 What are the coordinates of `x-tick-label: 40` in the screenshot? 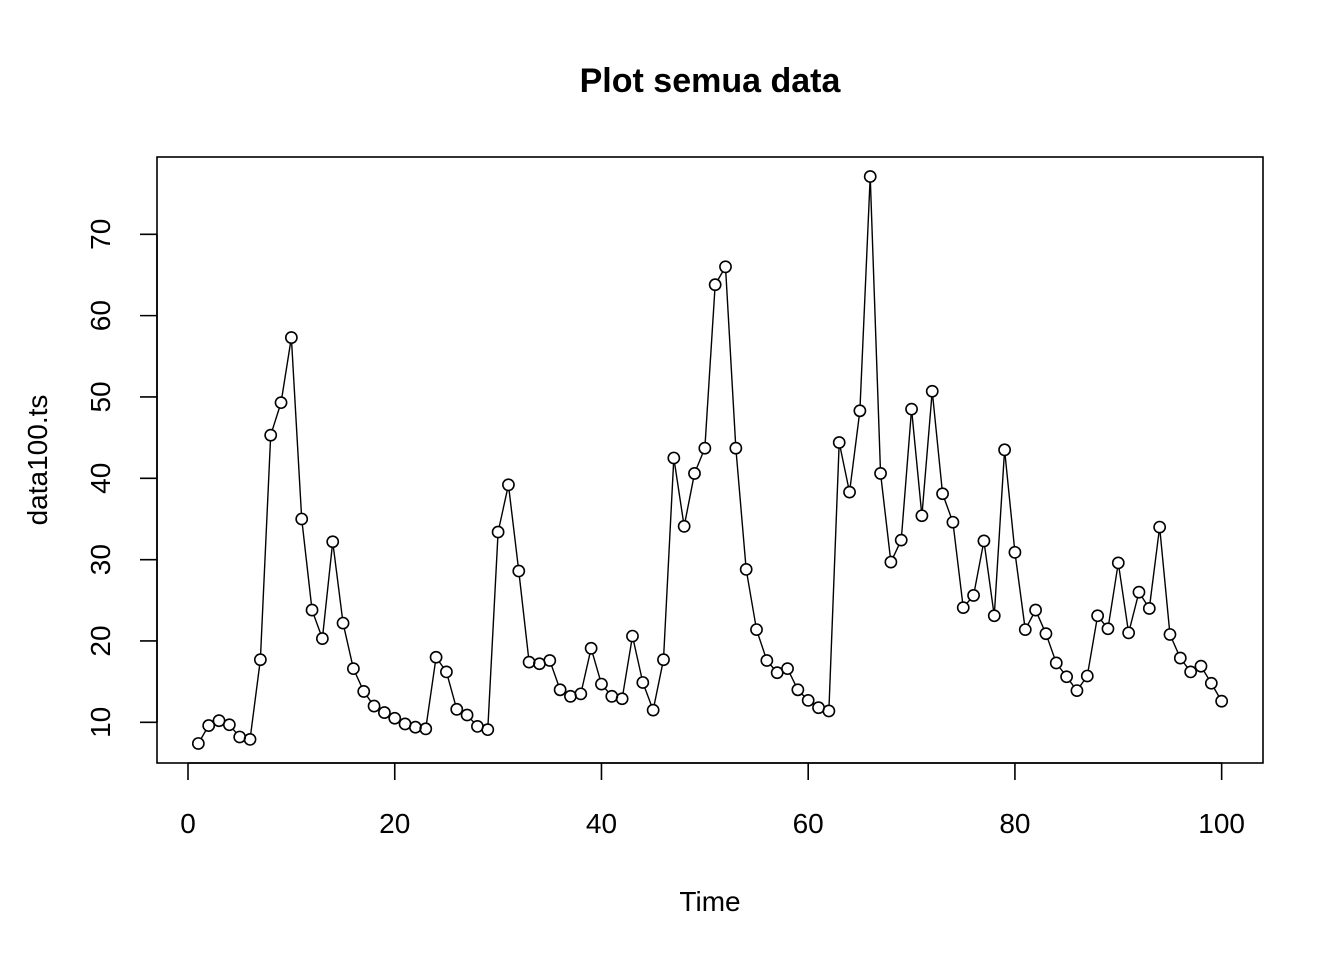 It's located at (601, 823).